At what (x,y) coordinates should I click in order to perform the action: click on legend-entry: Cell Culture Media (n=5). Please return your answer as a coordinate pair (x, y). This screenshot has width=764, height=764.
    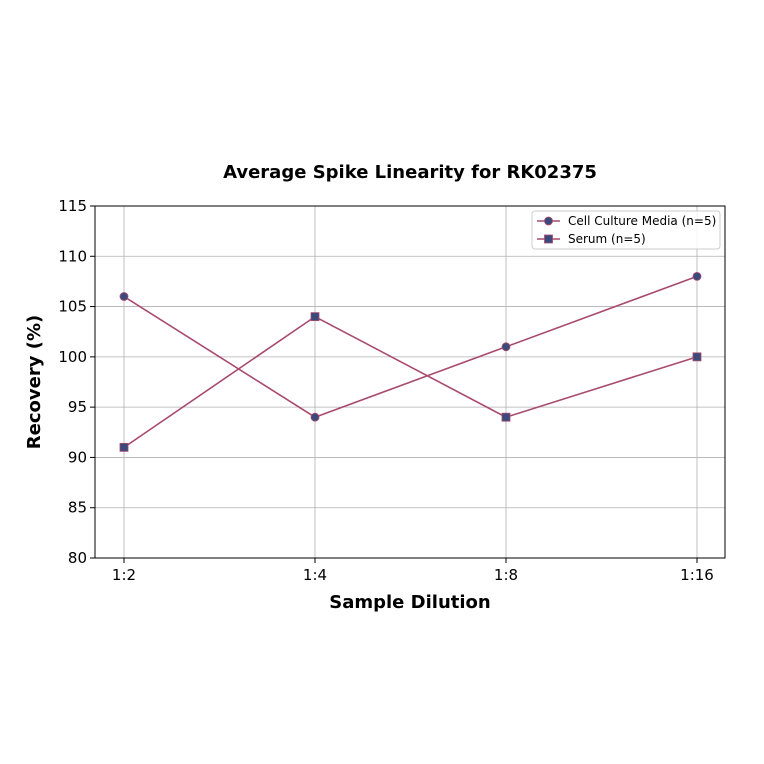
    Looking at the image, I should click on (626, 221).